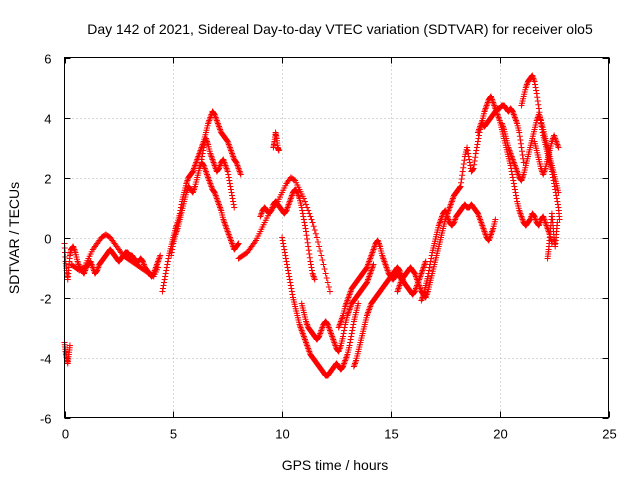 This screenshot has width=640, height=480. Describe the element at coordinates (609, 434) in the screenshot. I see `x-tick-label: 25` at that location.